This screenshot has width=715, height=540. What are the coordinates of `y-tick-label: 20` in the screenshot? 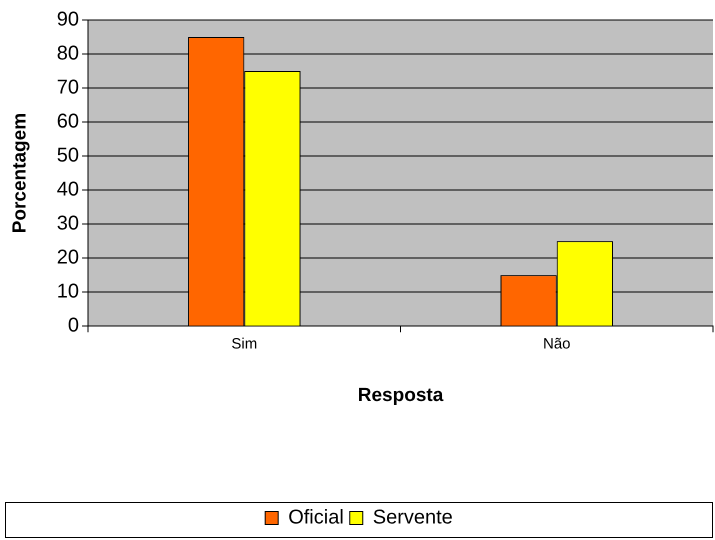 It's located at (68, 257).